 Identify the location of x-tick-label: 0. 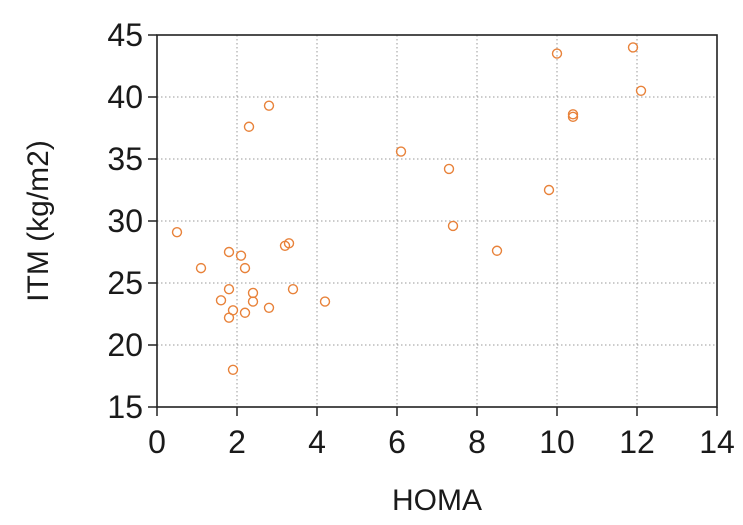
(157, 442).